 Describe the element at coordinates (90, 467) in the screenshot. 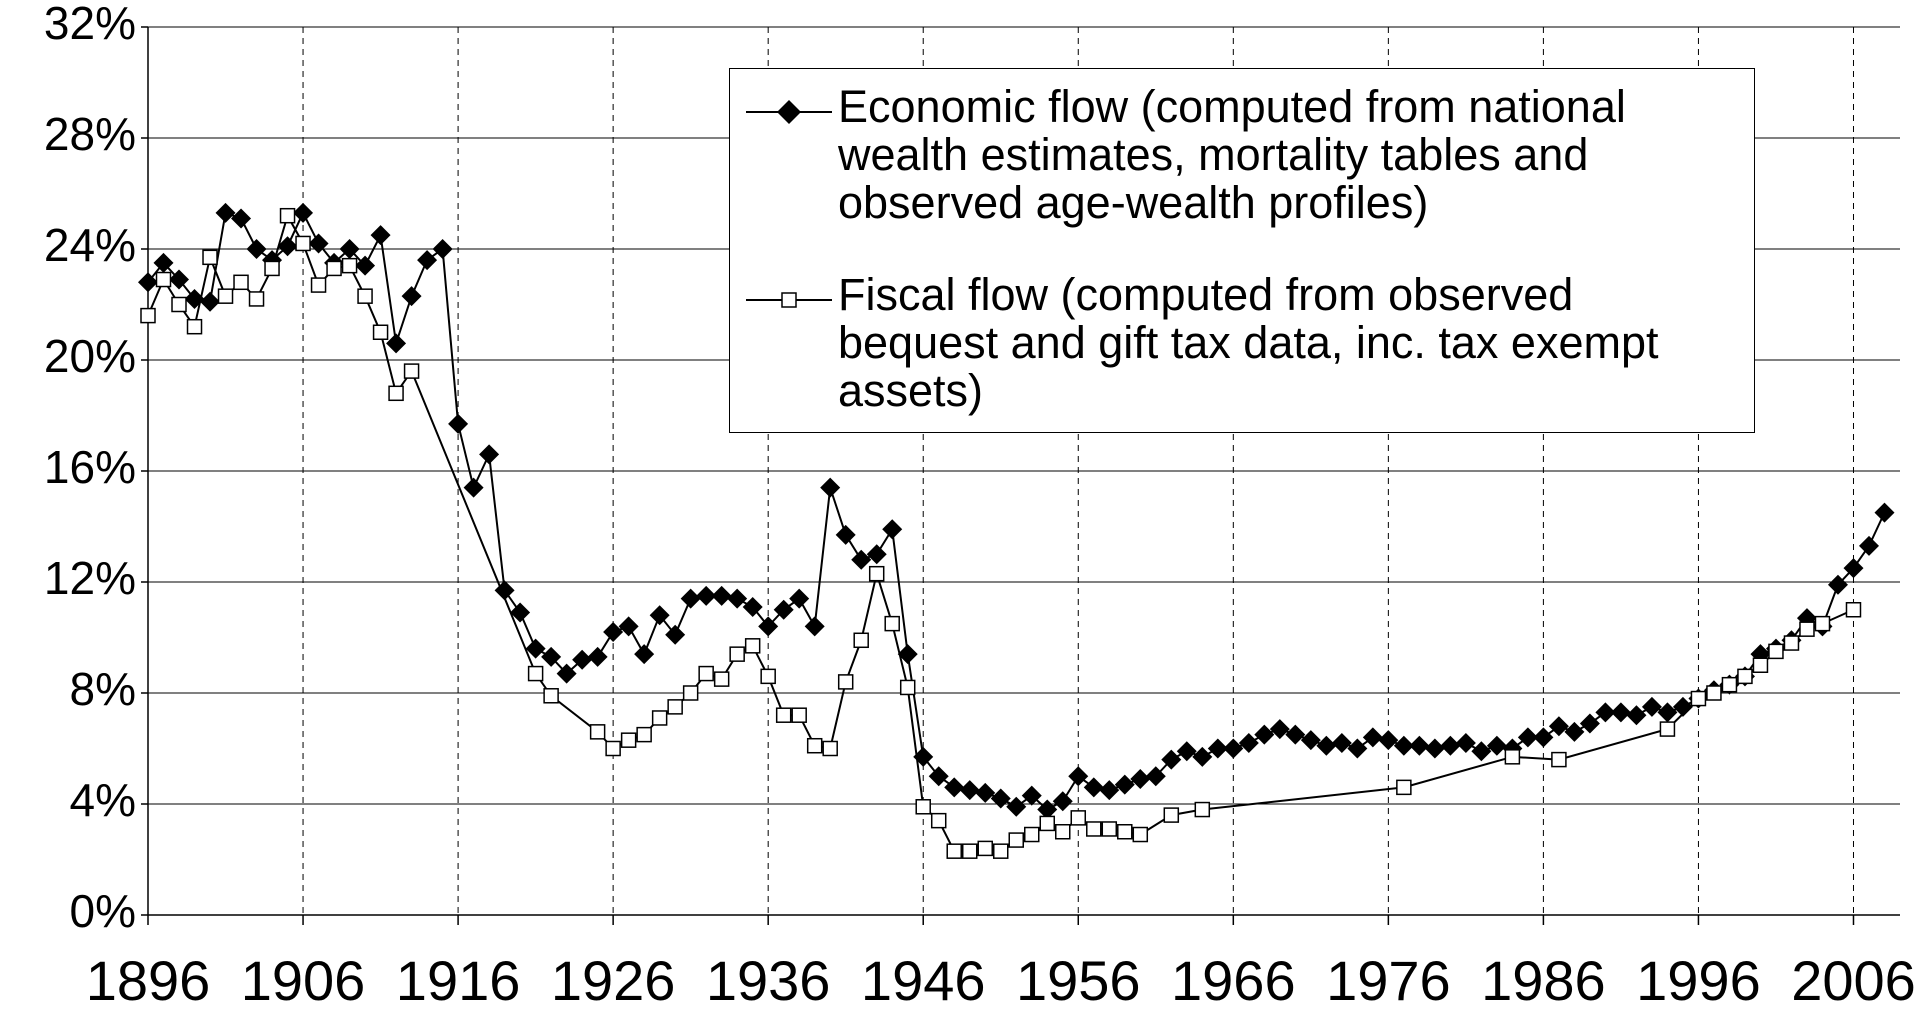

I see `y-tick-label: 16%` at that location.